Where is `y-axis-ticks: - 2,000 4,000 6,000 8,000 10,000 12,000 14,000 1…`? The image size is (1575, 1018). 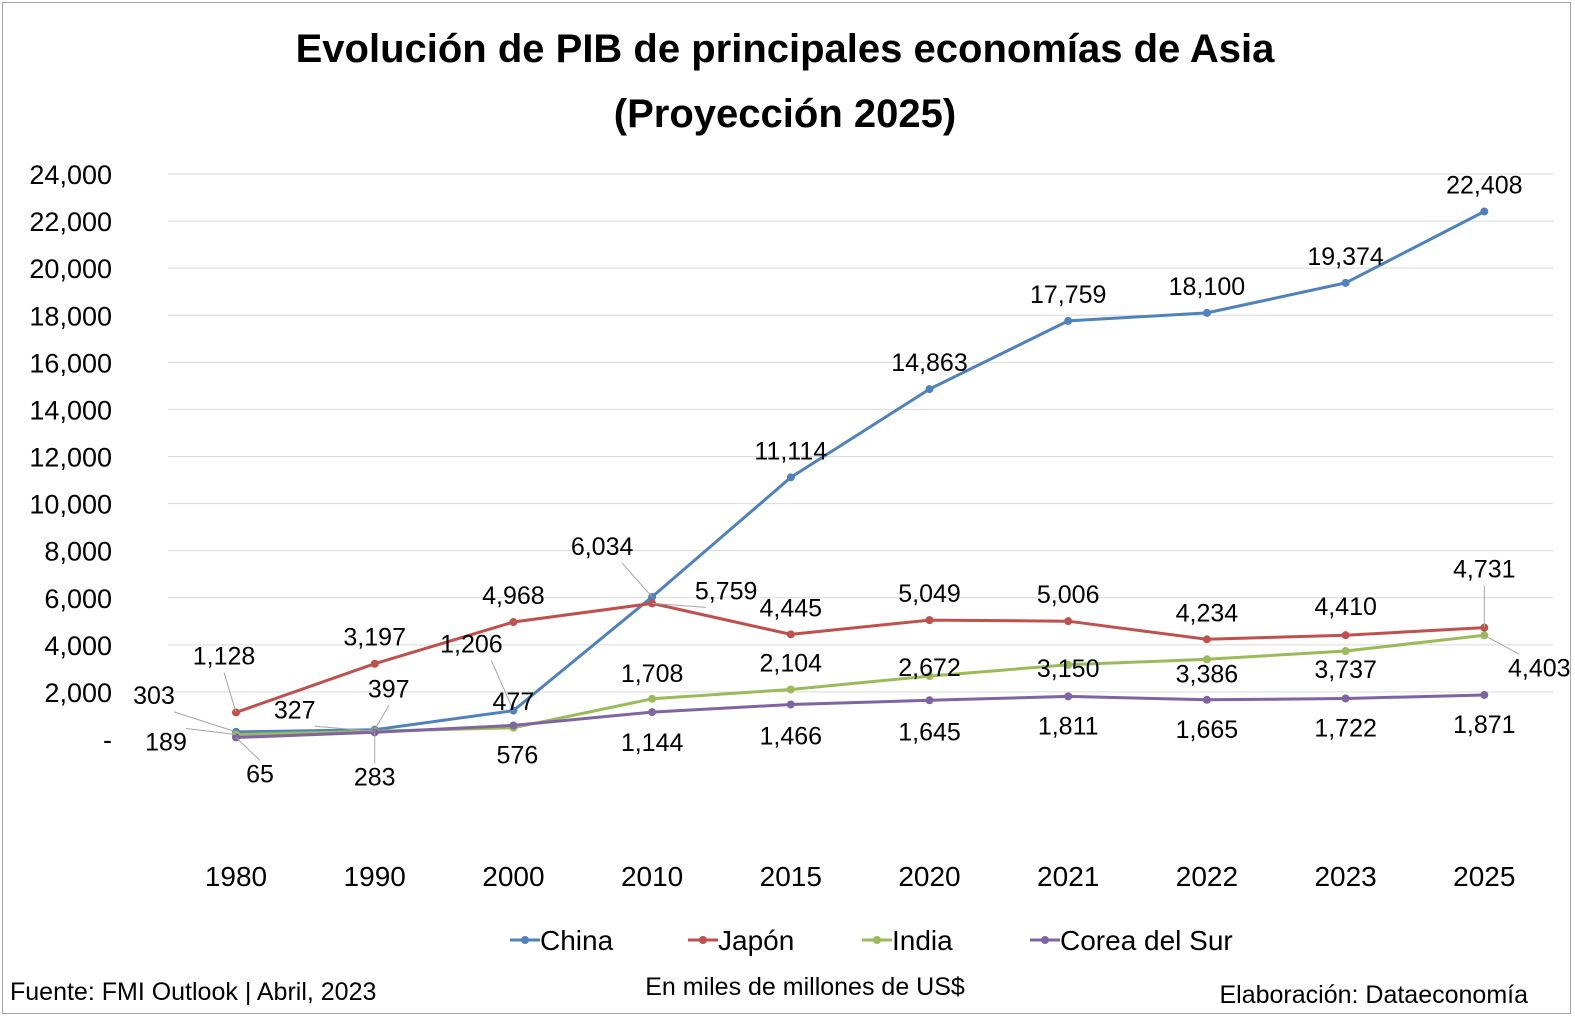
y-axis-ticks: - 2,000 4,000 6,000 8,000 10,000 12,000 14,000 1… is located at coordinates (70, 457).